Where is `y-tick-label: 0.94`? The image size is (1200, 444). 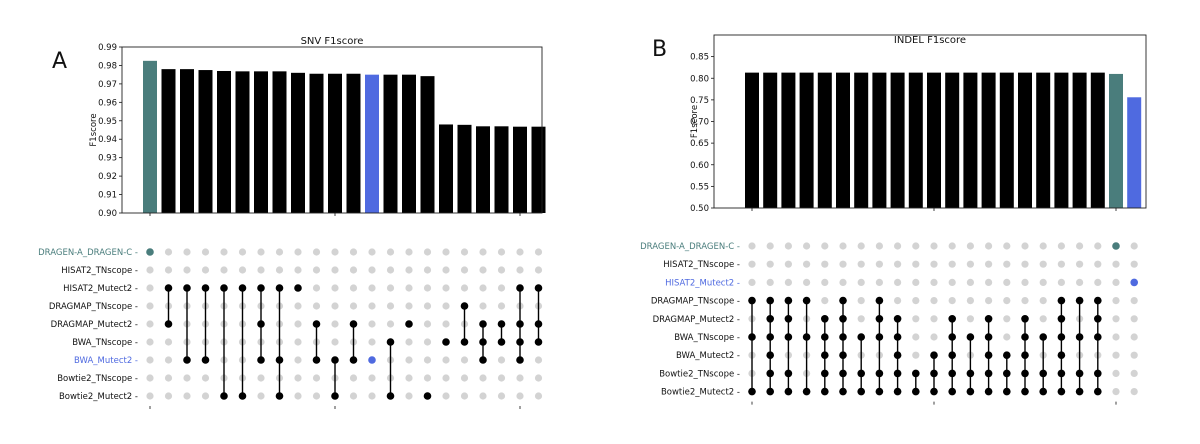 y-tick-label: 0.94 is located at coordinates (107, 140).